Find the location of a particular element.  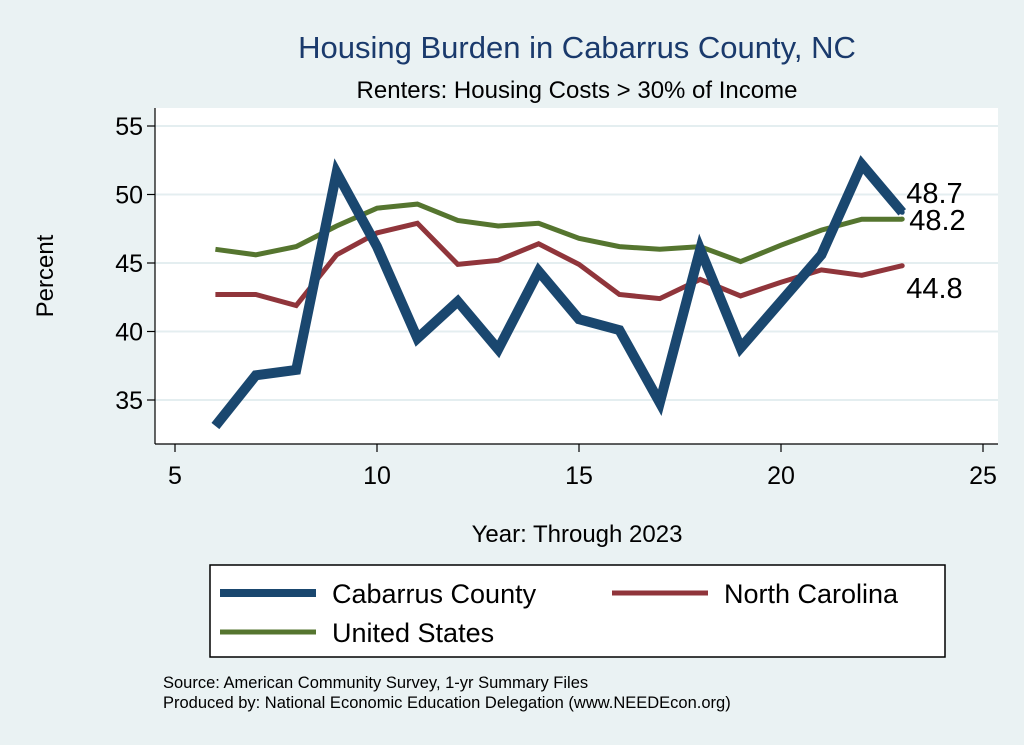

x-tick-label-25: 25 is located at coordinates (983, 476).